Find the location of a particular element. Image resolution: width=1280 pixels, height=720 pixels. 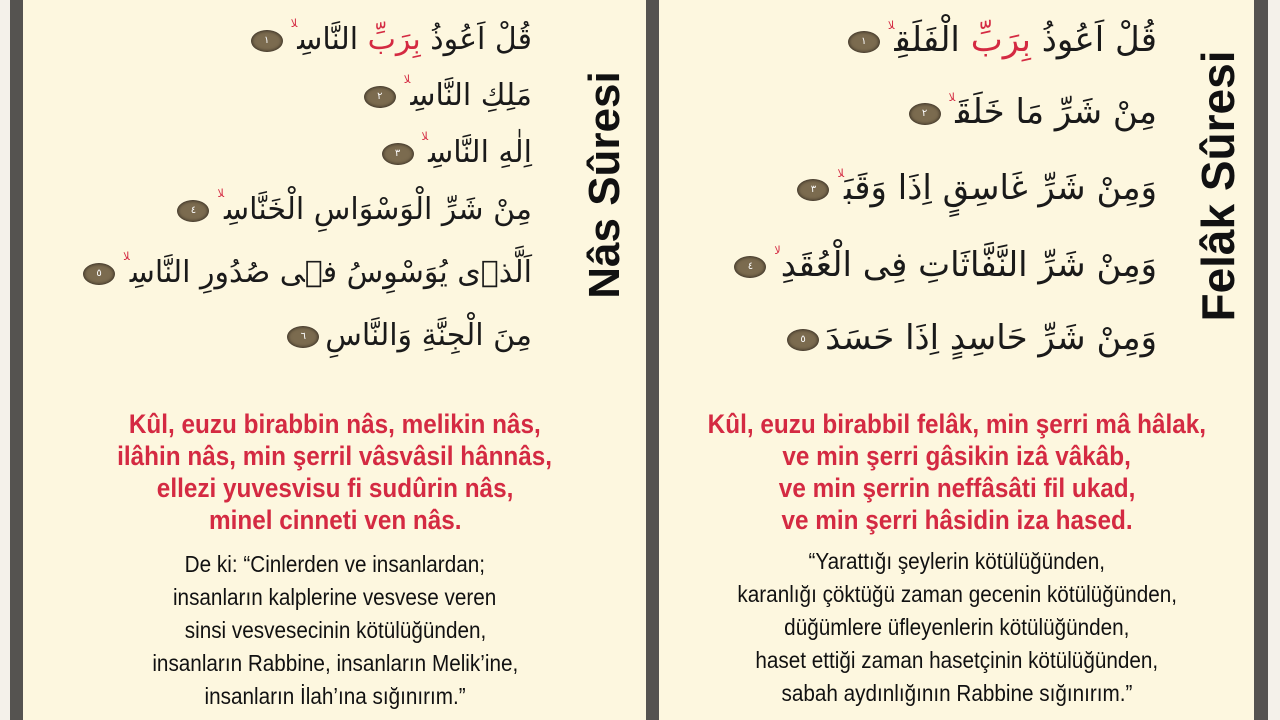

meaning-line: insanların kalplerine vesvese veren is located at coordinates (335, 597).